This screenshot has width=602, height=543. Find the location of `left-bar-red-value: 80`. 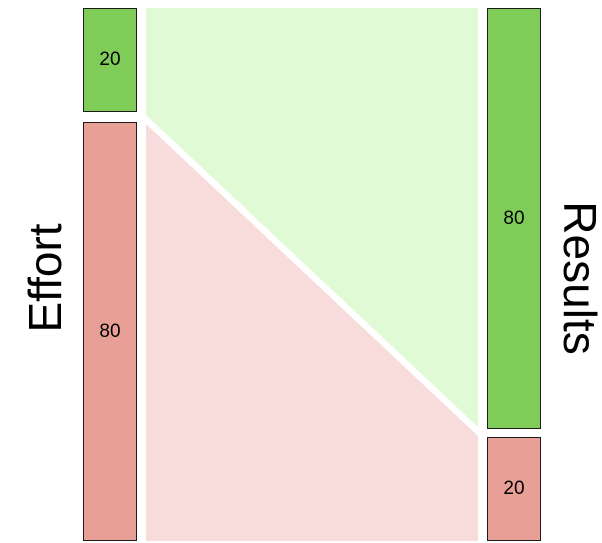

left-bar-red-value: 80 is located at coordinates (110, 331).